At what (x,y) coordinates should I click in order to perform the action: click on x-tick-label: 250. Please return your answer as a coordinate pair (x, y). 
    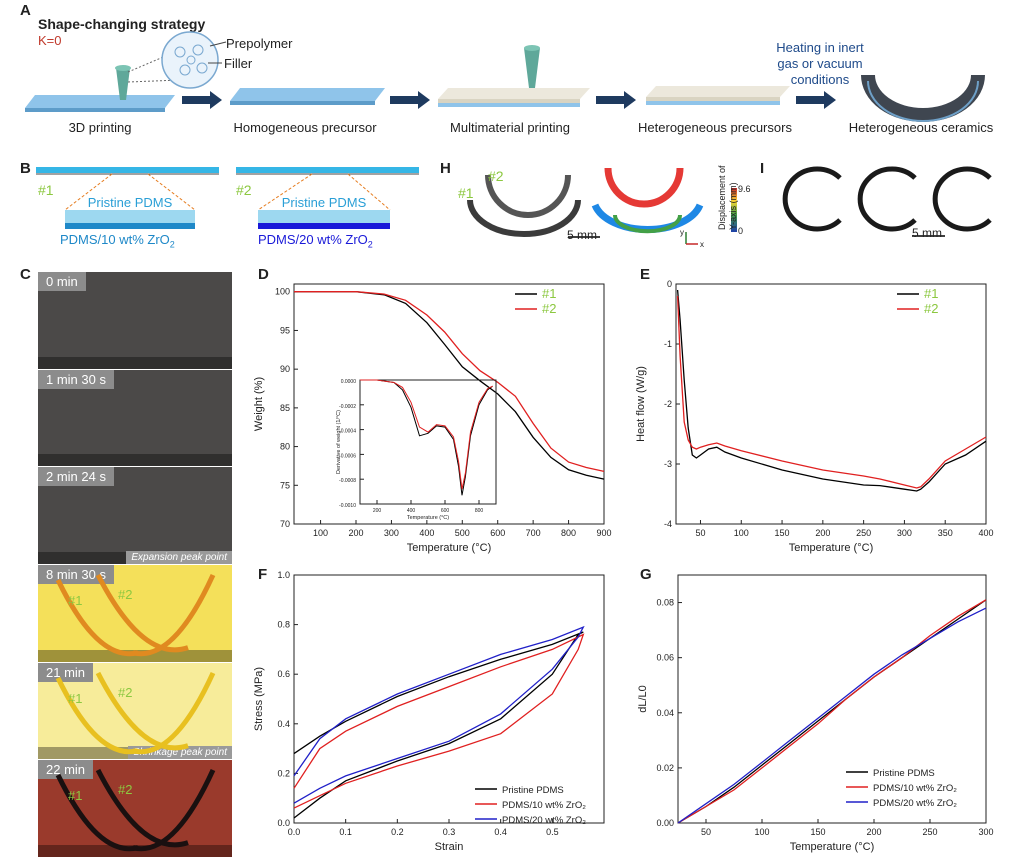
    Looking at the image, I should click on (863, 533).